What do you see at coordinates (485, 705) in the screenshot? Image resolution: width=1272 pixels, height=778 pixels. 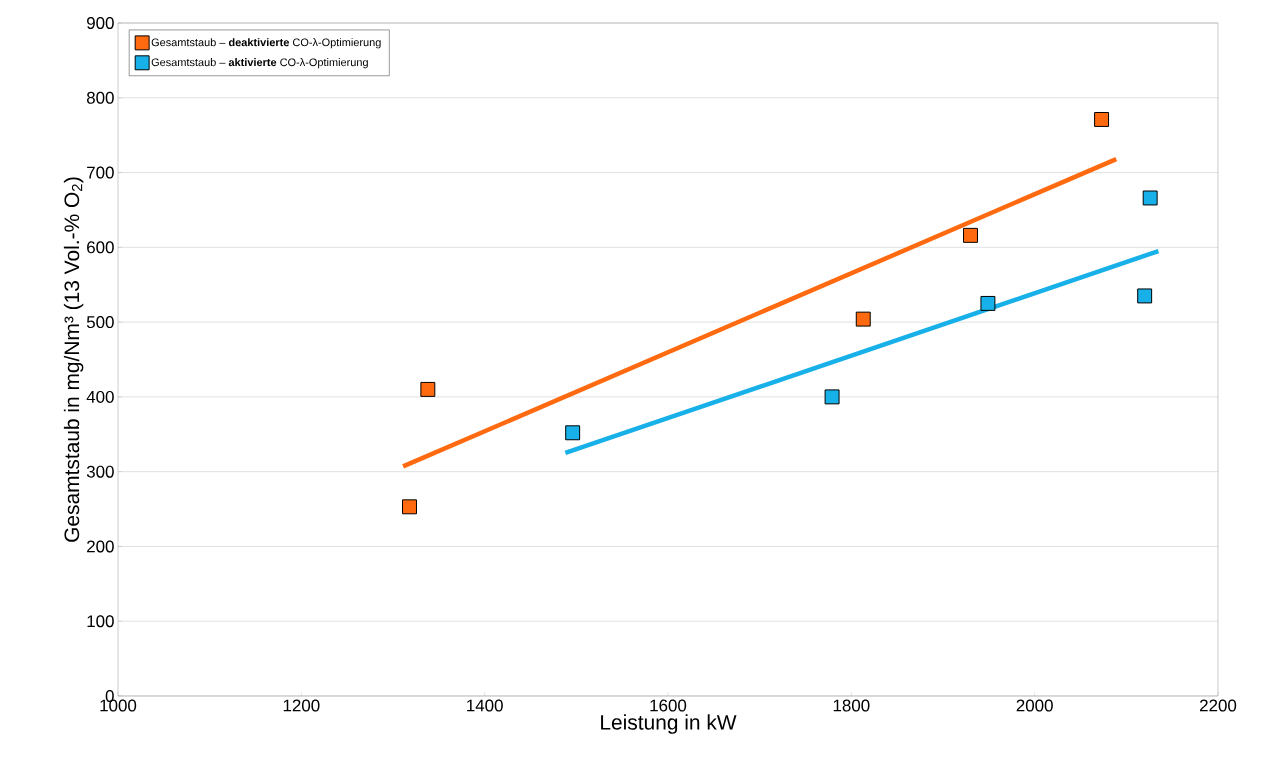 I see `x-tick-label: 1400` at bounding box center [485, 705].